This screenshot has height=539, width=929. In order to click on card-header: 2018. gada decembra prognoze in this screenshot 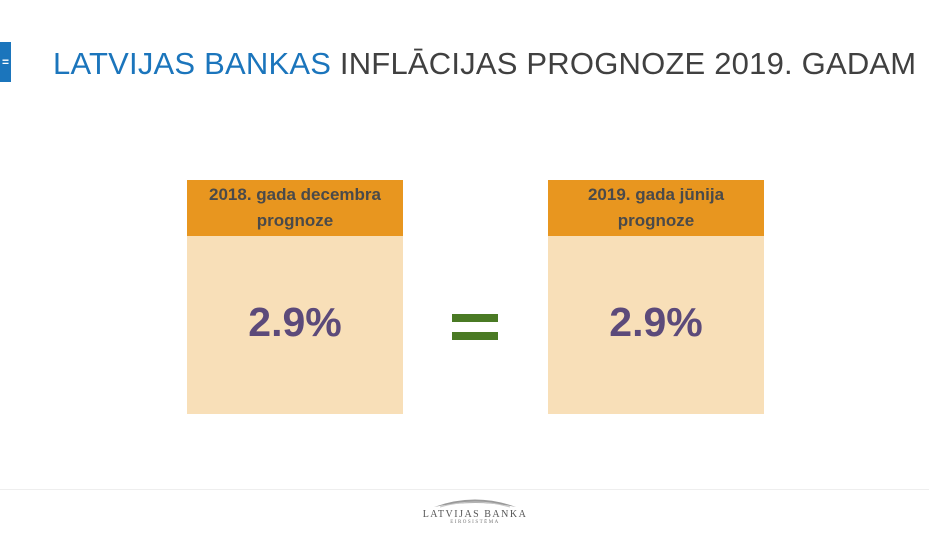, I will do `click(295, 208)`.